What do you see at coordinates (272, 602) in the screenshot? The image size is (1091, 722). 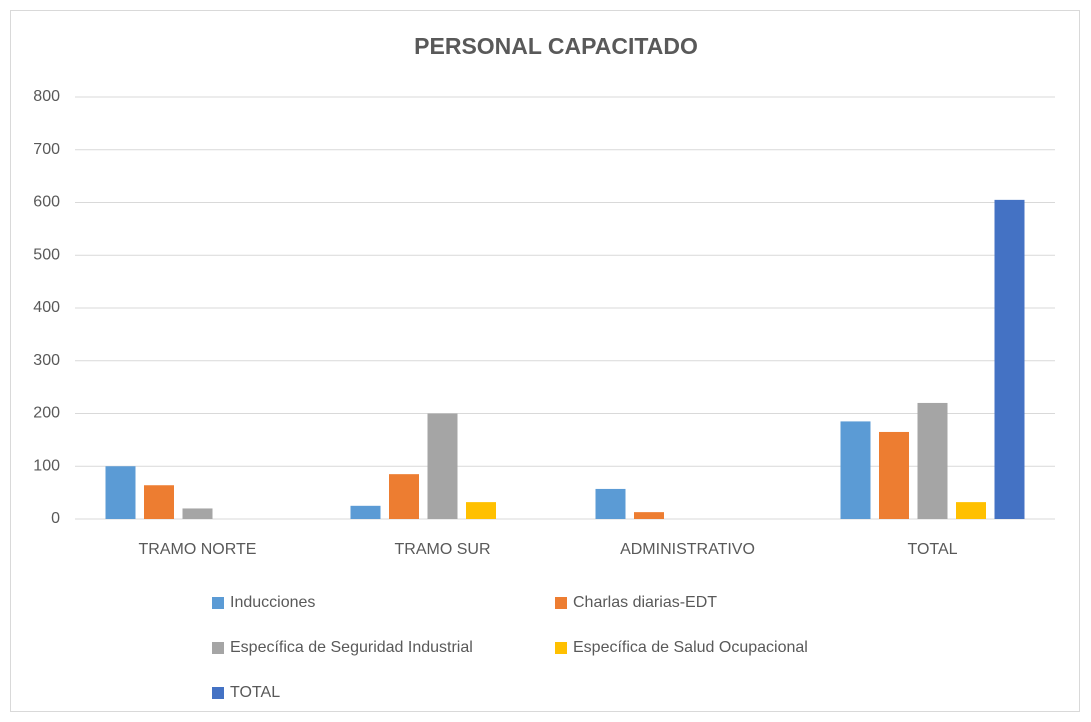 I see `legend-label: Inducciones` at bounding box center [272, 602].